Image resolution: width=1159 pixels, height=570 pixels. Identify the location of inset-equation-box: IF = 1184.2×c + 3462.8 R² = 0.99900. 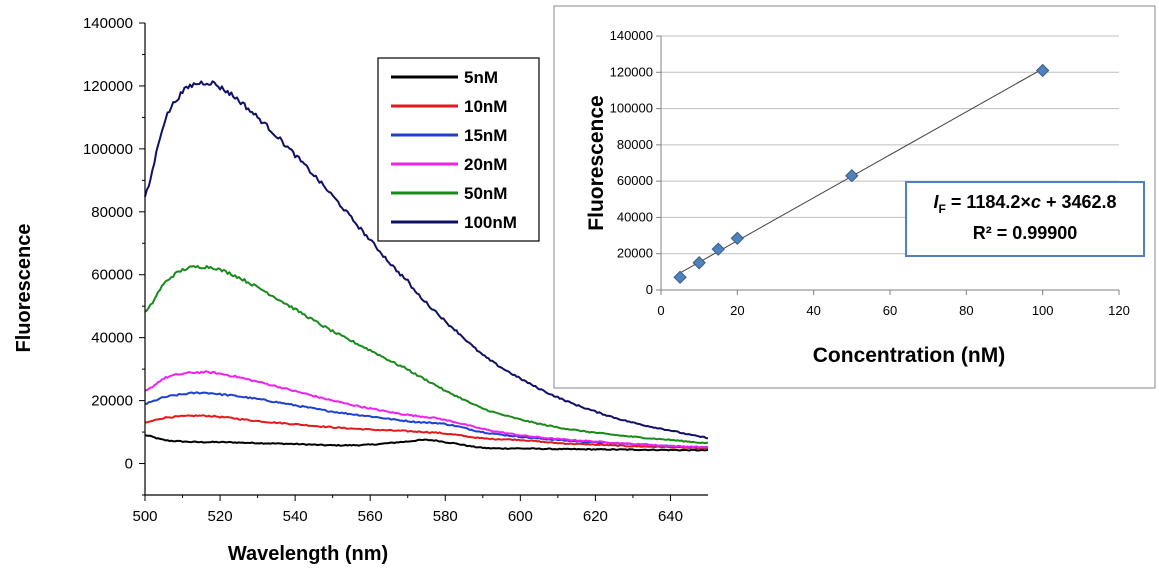
(1025, 219).